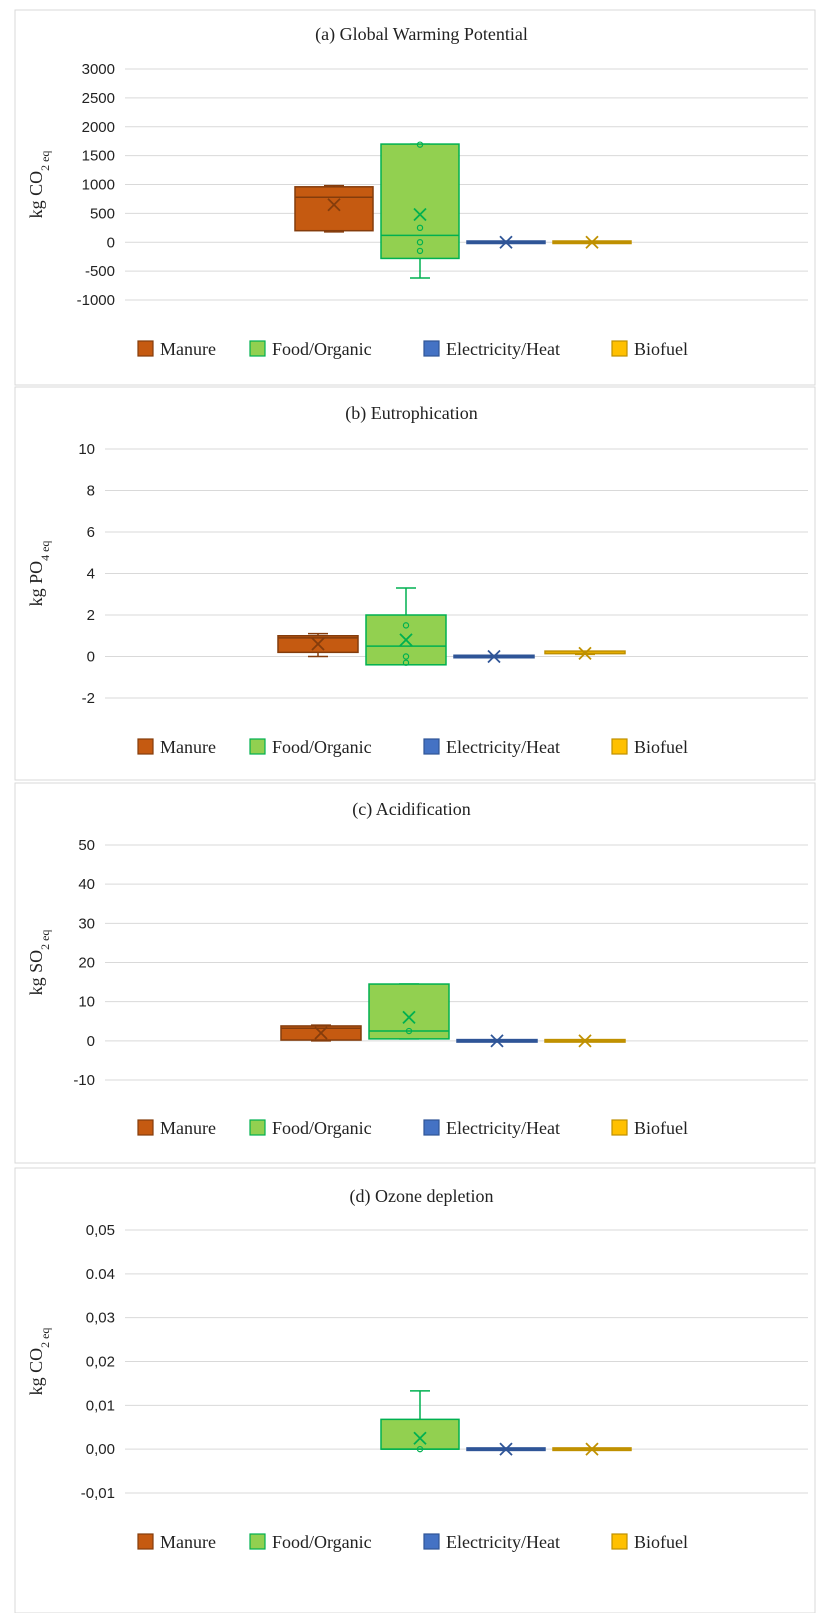  I want to click on chart-title: (a) Global Warming Potential, so click(421, 34).